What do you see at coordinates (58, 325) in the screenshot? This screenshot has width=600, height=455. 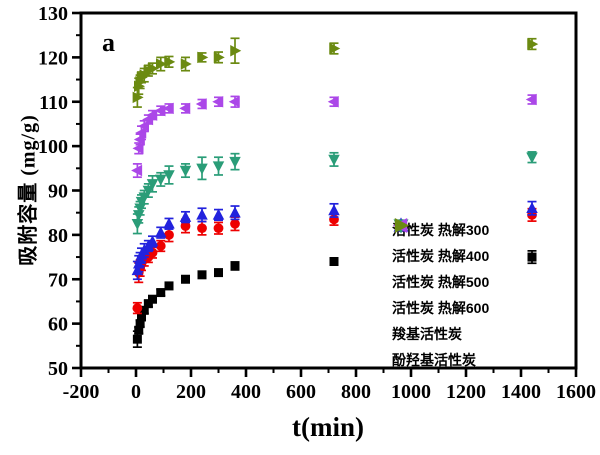 I see `y-tick-label: 60` at bounding box center [58, 325].